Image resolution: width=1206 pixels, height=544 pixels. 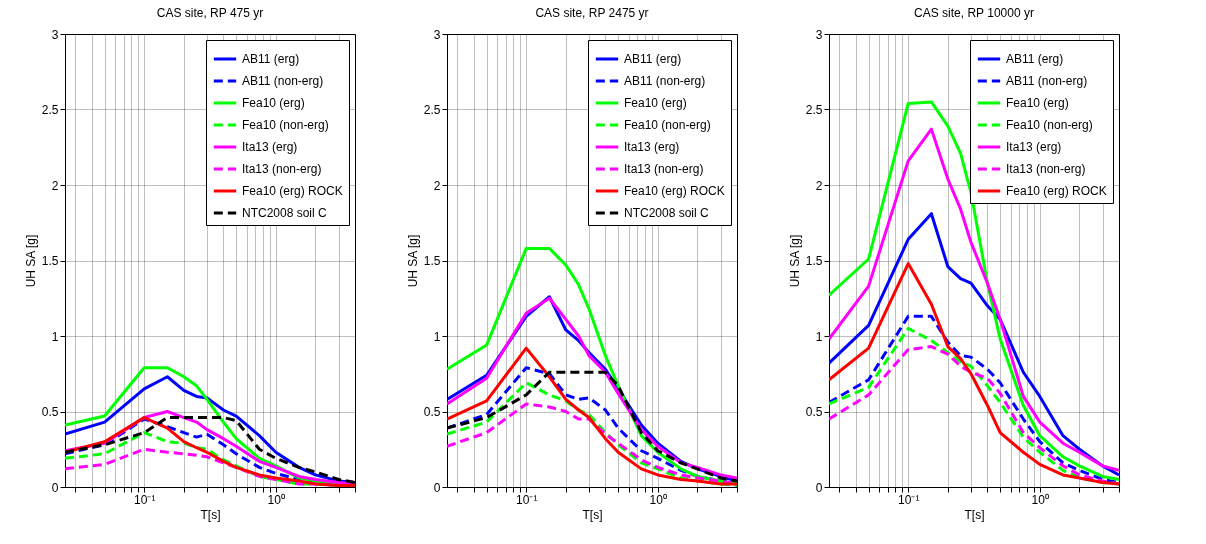 What do you see at coordinates (592, 13) in the screenshot?
I see `chart-title: CAS site, RP 2475 yr` at bounding box center [592, 13].